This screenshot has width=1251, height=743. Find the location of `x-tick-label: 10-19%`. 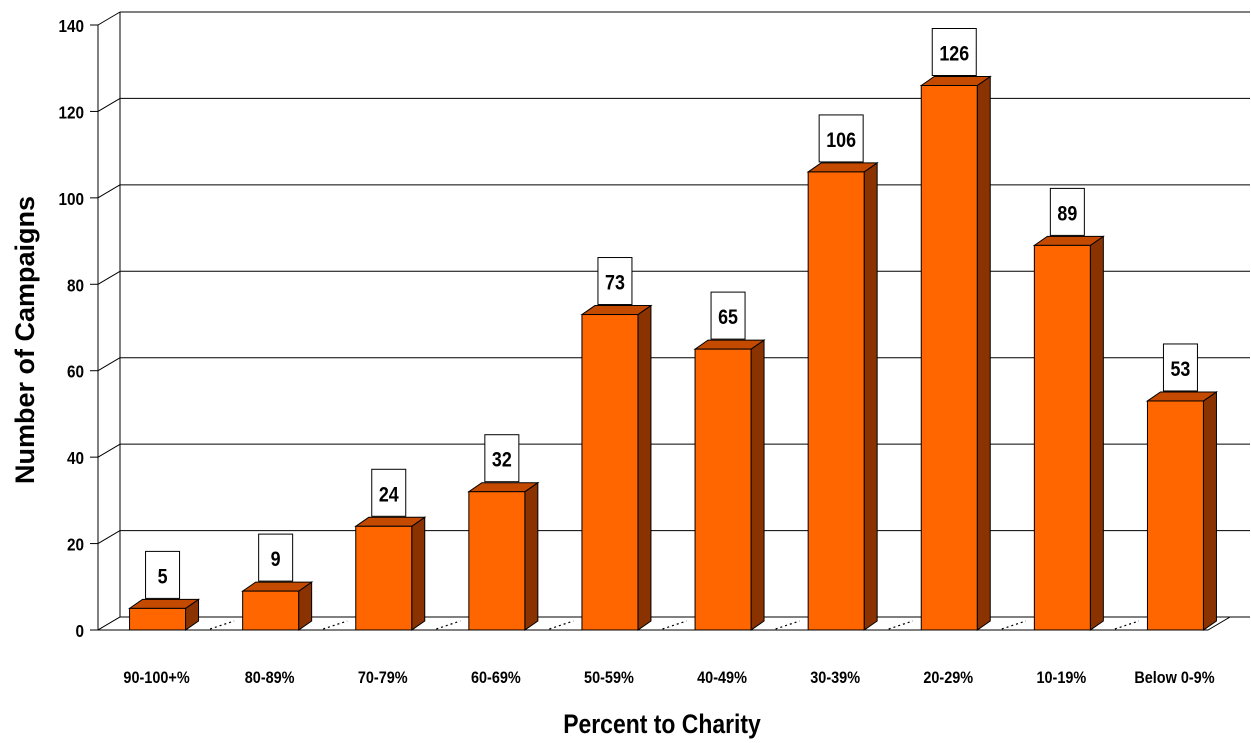

x-tick-label: 10-19% is located at coordinates (1061, 678).